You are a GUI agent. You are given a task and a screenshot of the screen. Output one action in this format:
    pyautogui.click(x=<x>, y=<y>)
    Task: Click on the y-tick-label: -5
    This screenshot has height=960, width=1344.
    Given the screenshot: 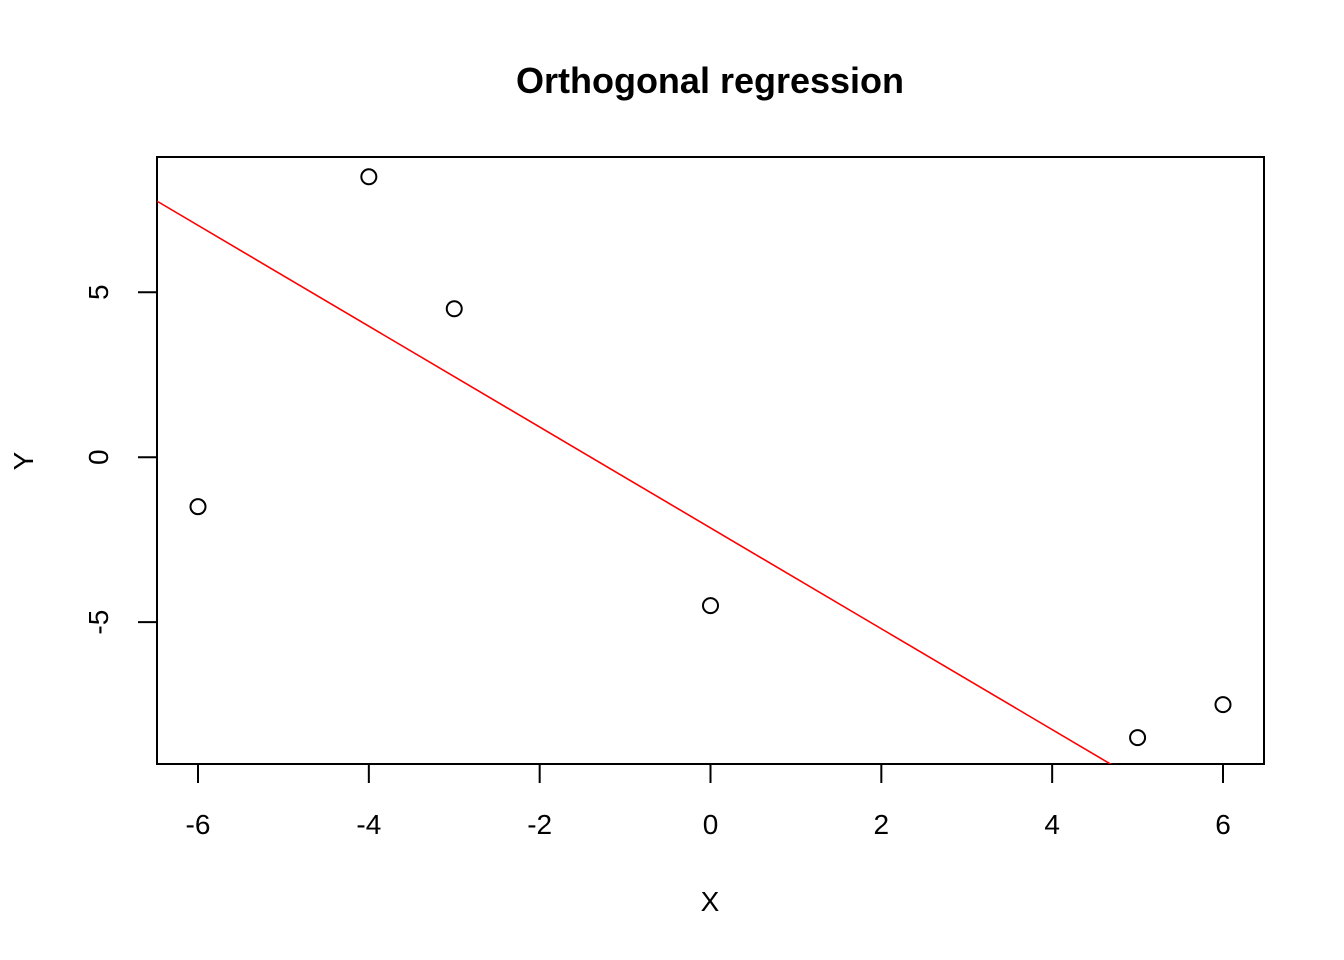 What is the action you would take?
    pyautogui.click(x=98, y=622)
    